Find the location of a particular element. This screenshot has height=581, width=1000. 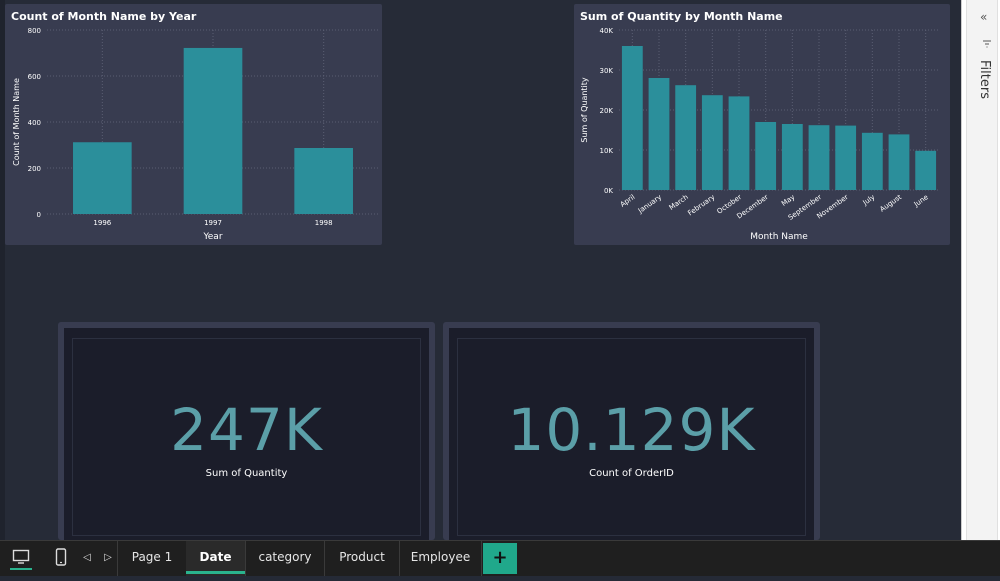

filters-pane-inner: « Filters is located at coordinates (982, 270).